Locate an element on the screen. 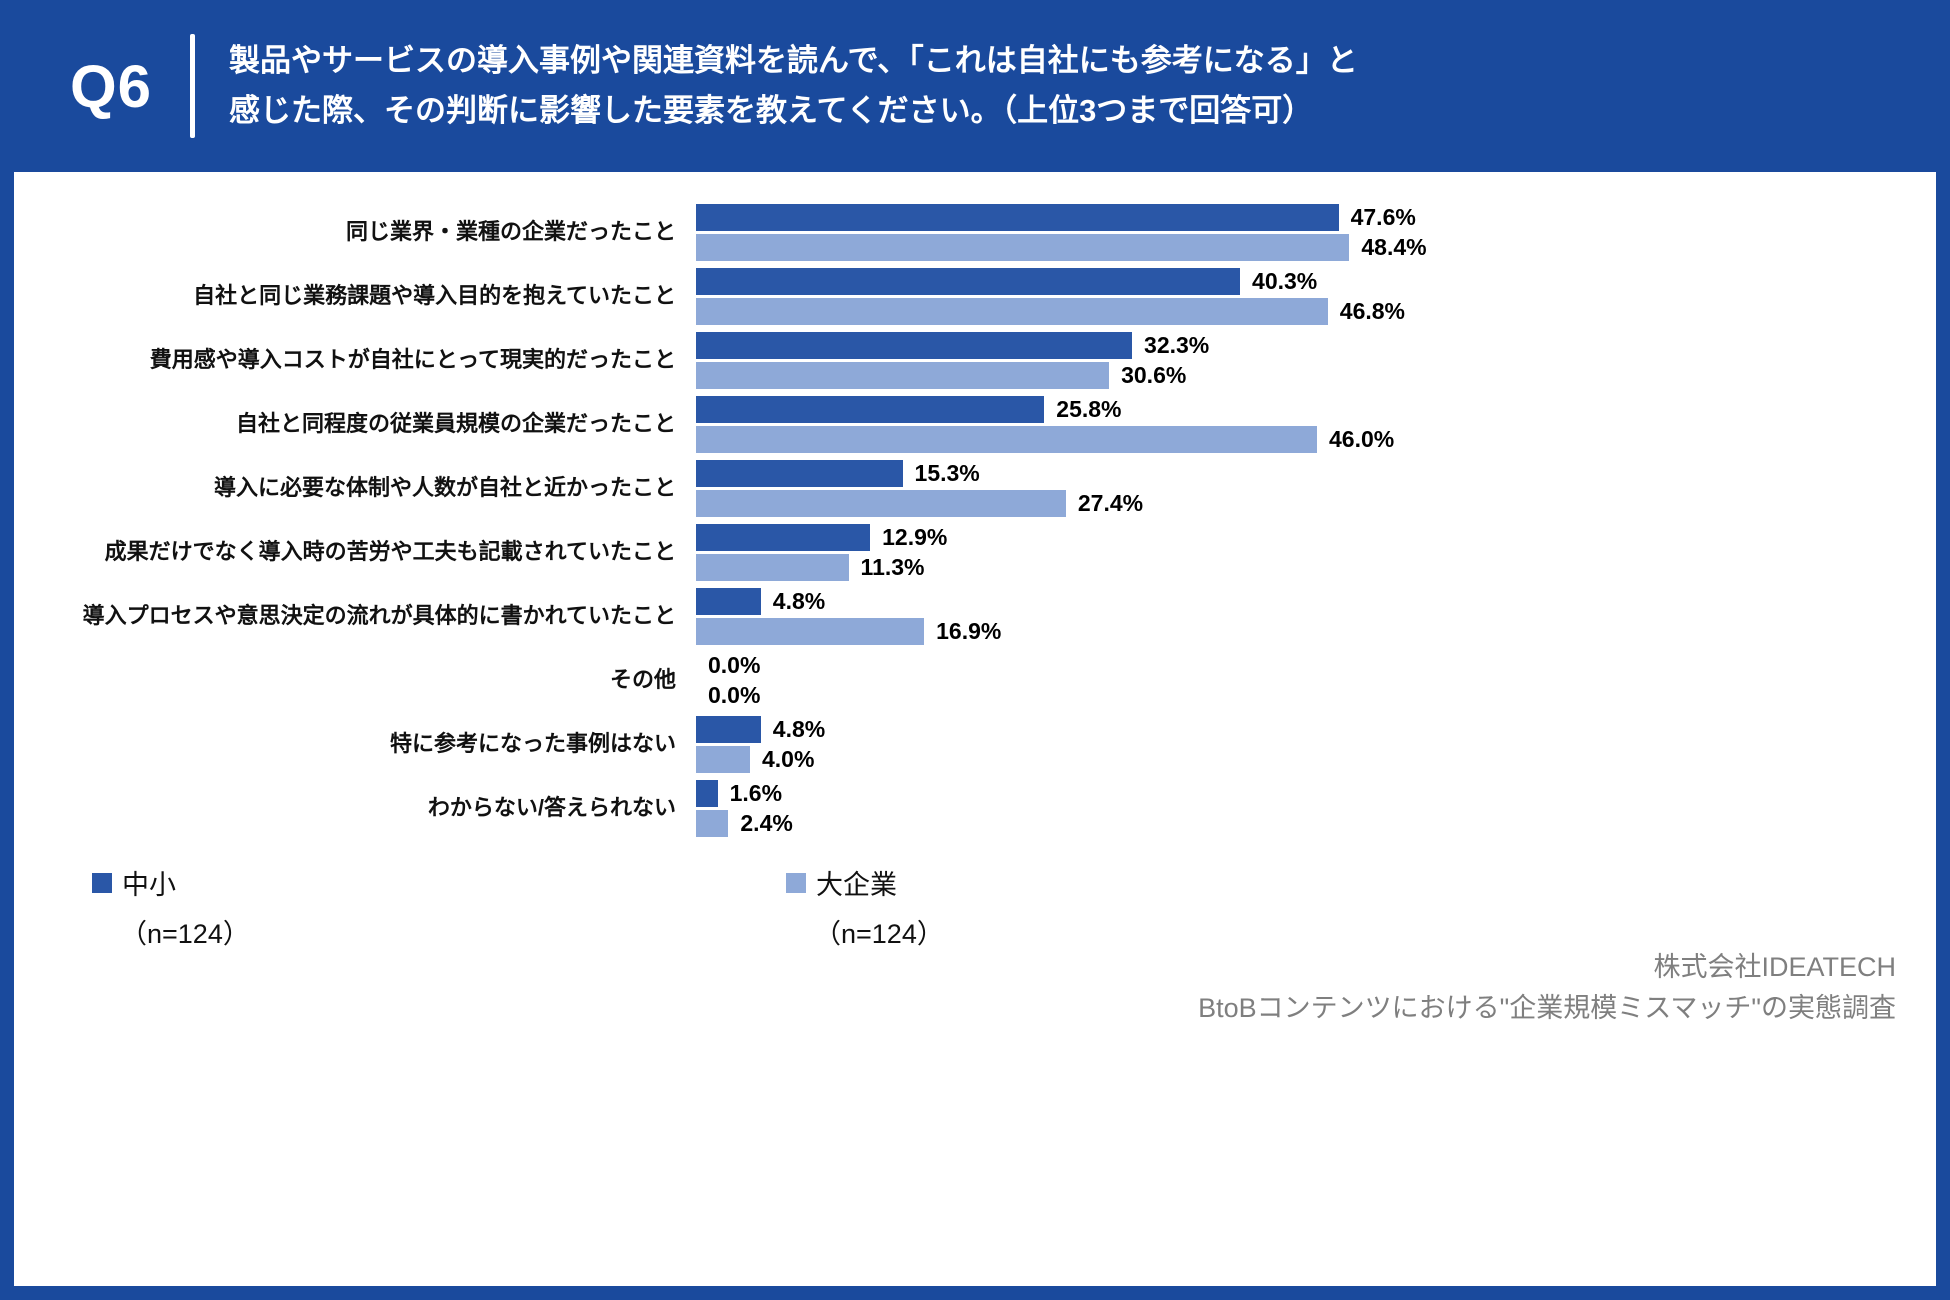  bar-line: 2.4% is located at coordinates (744, 823).